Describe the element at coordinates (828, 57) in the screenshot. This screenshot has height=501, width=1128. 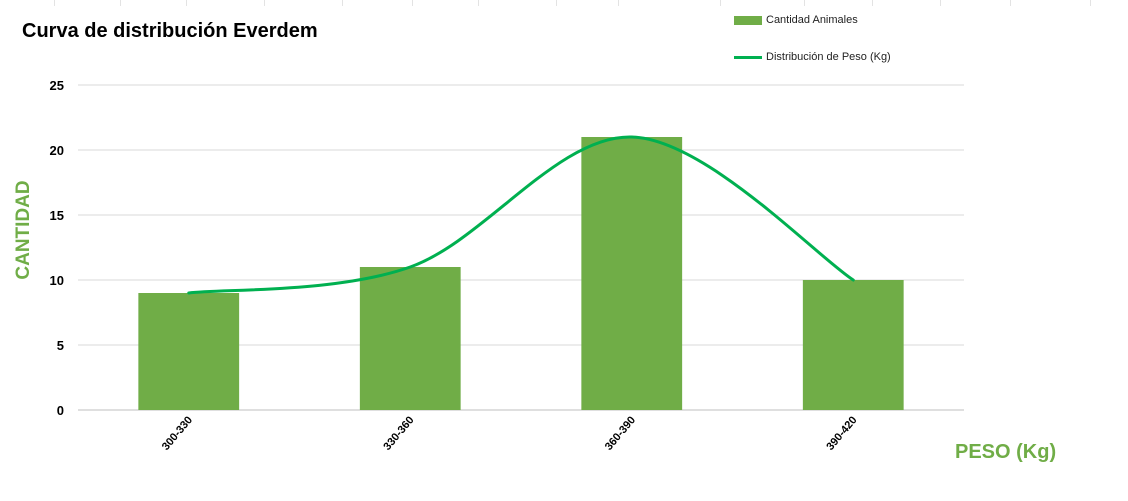
I see `legend-label-line: Distribución de Peso (Kg)` at that location.